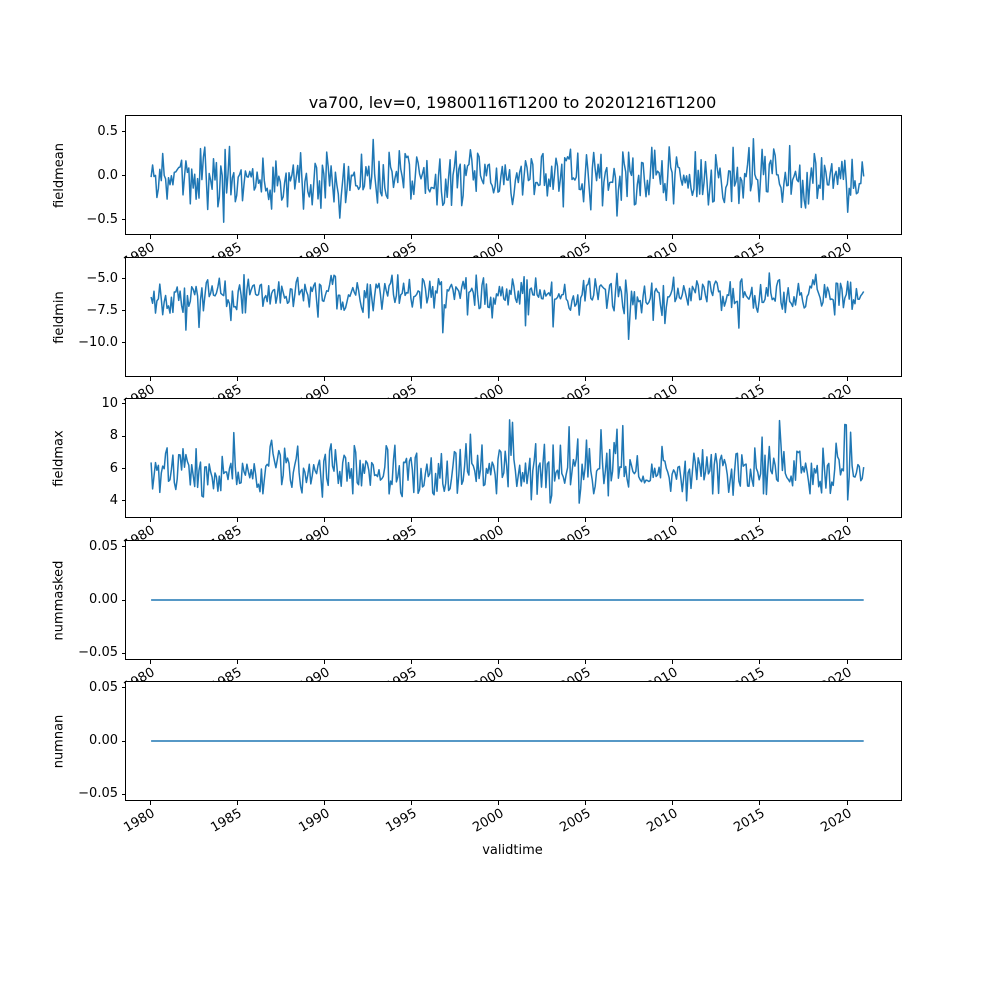 The height and width of the screenshot is (1000, 1000). I want to click on line-plot-fieldmax, so click(507, 461).